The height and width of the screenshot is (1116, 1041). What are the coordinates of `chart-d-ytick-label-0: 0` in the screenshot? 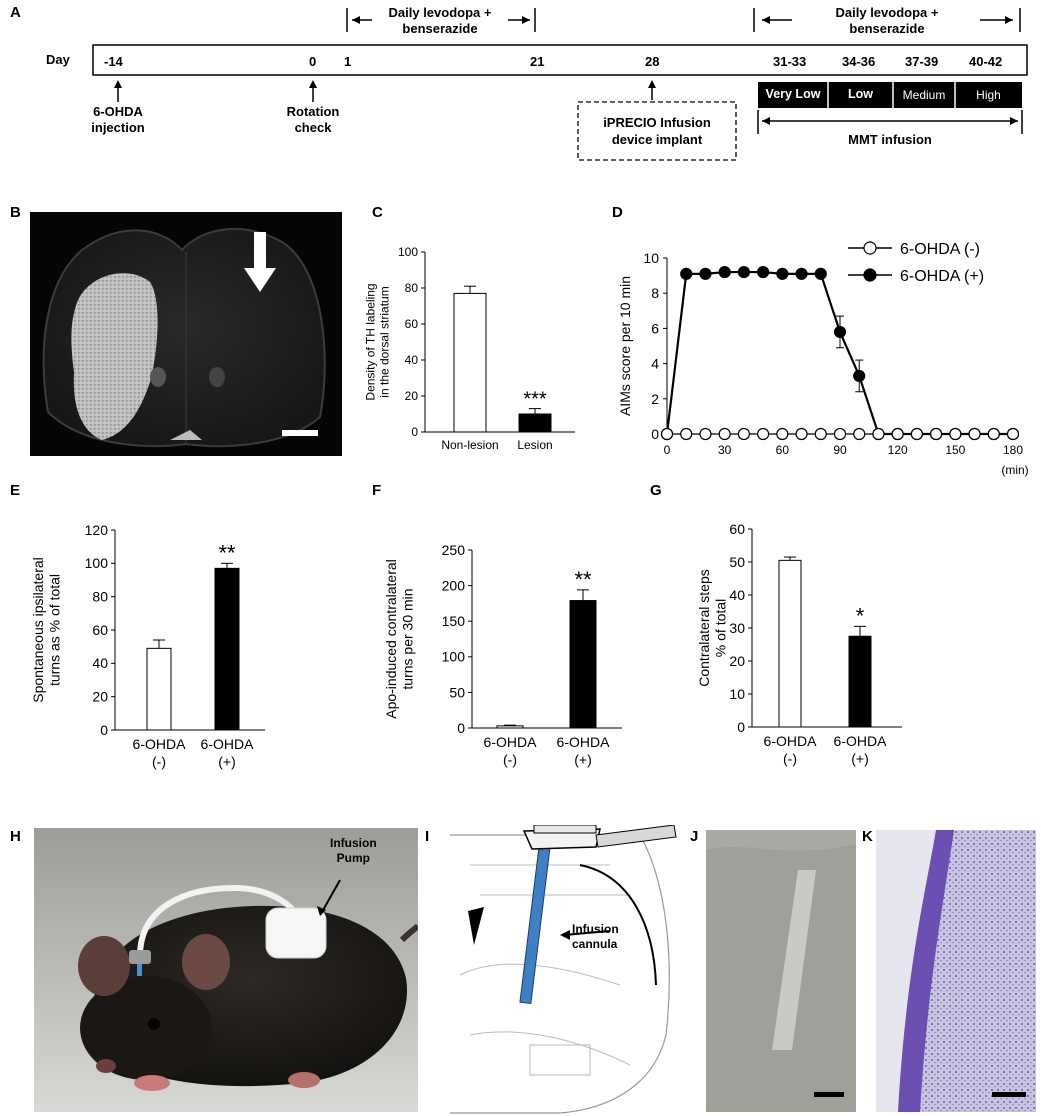 It's located at (655, 434).